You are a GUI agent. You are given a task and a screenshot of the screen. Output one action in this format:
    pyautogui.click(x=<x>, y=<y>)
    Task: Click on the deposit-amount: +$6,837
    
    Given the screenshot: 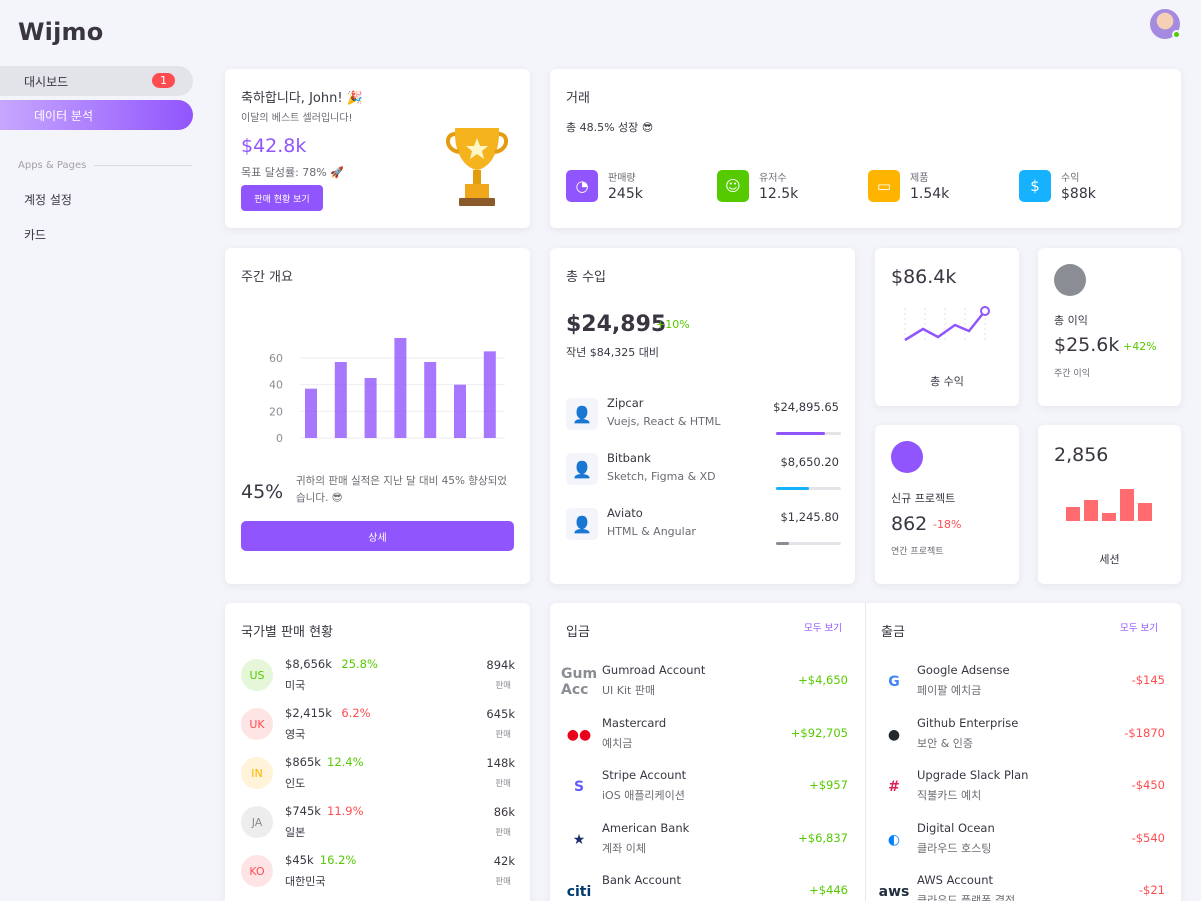 What is the action you would take?
    pyautogui.click(x=823, y=837)
    